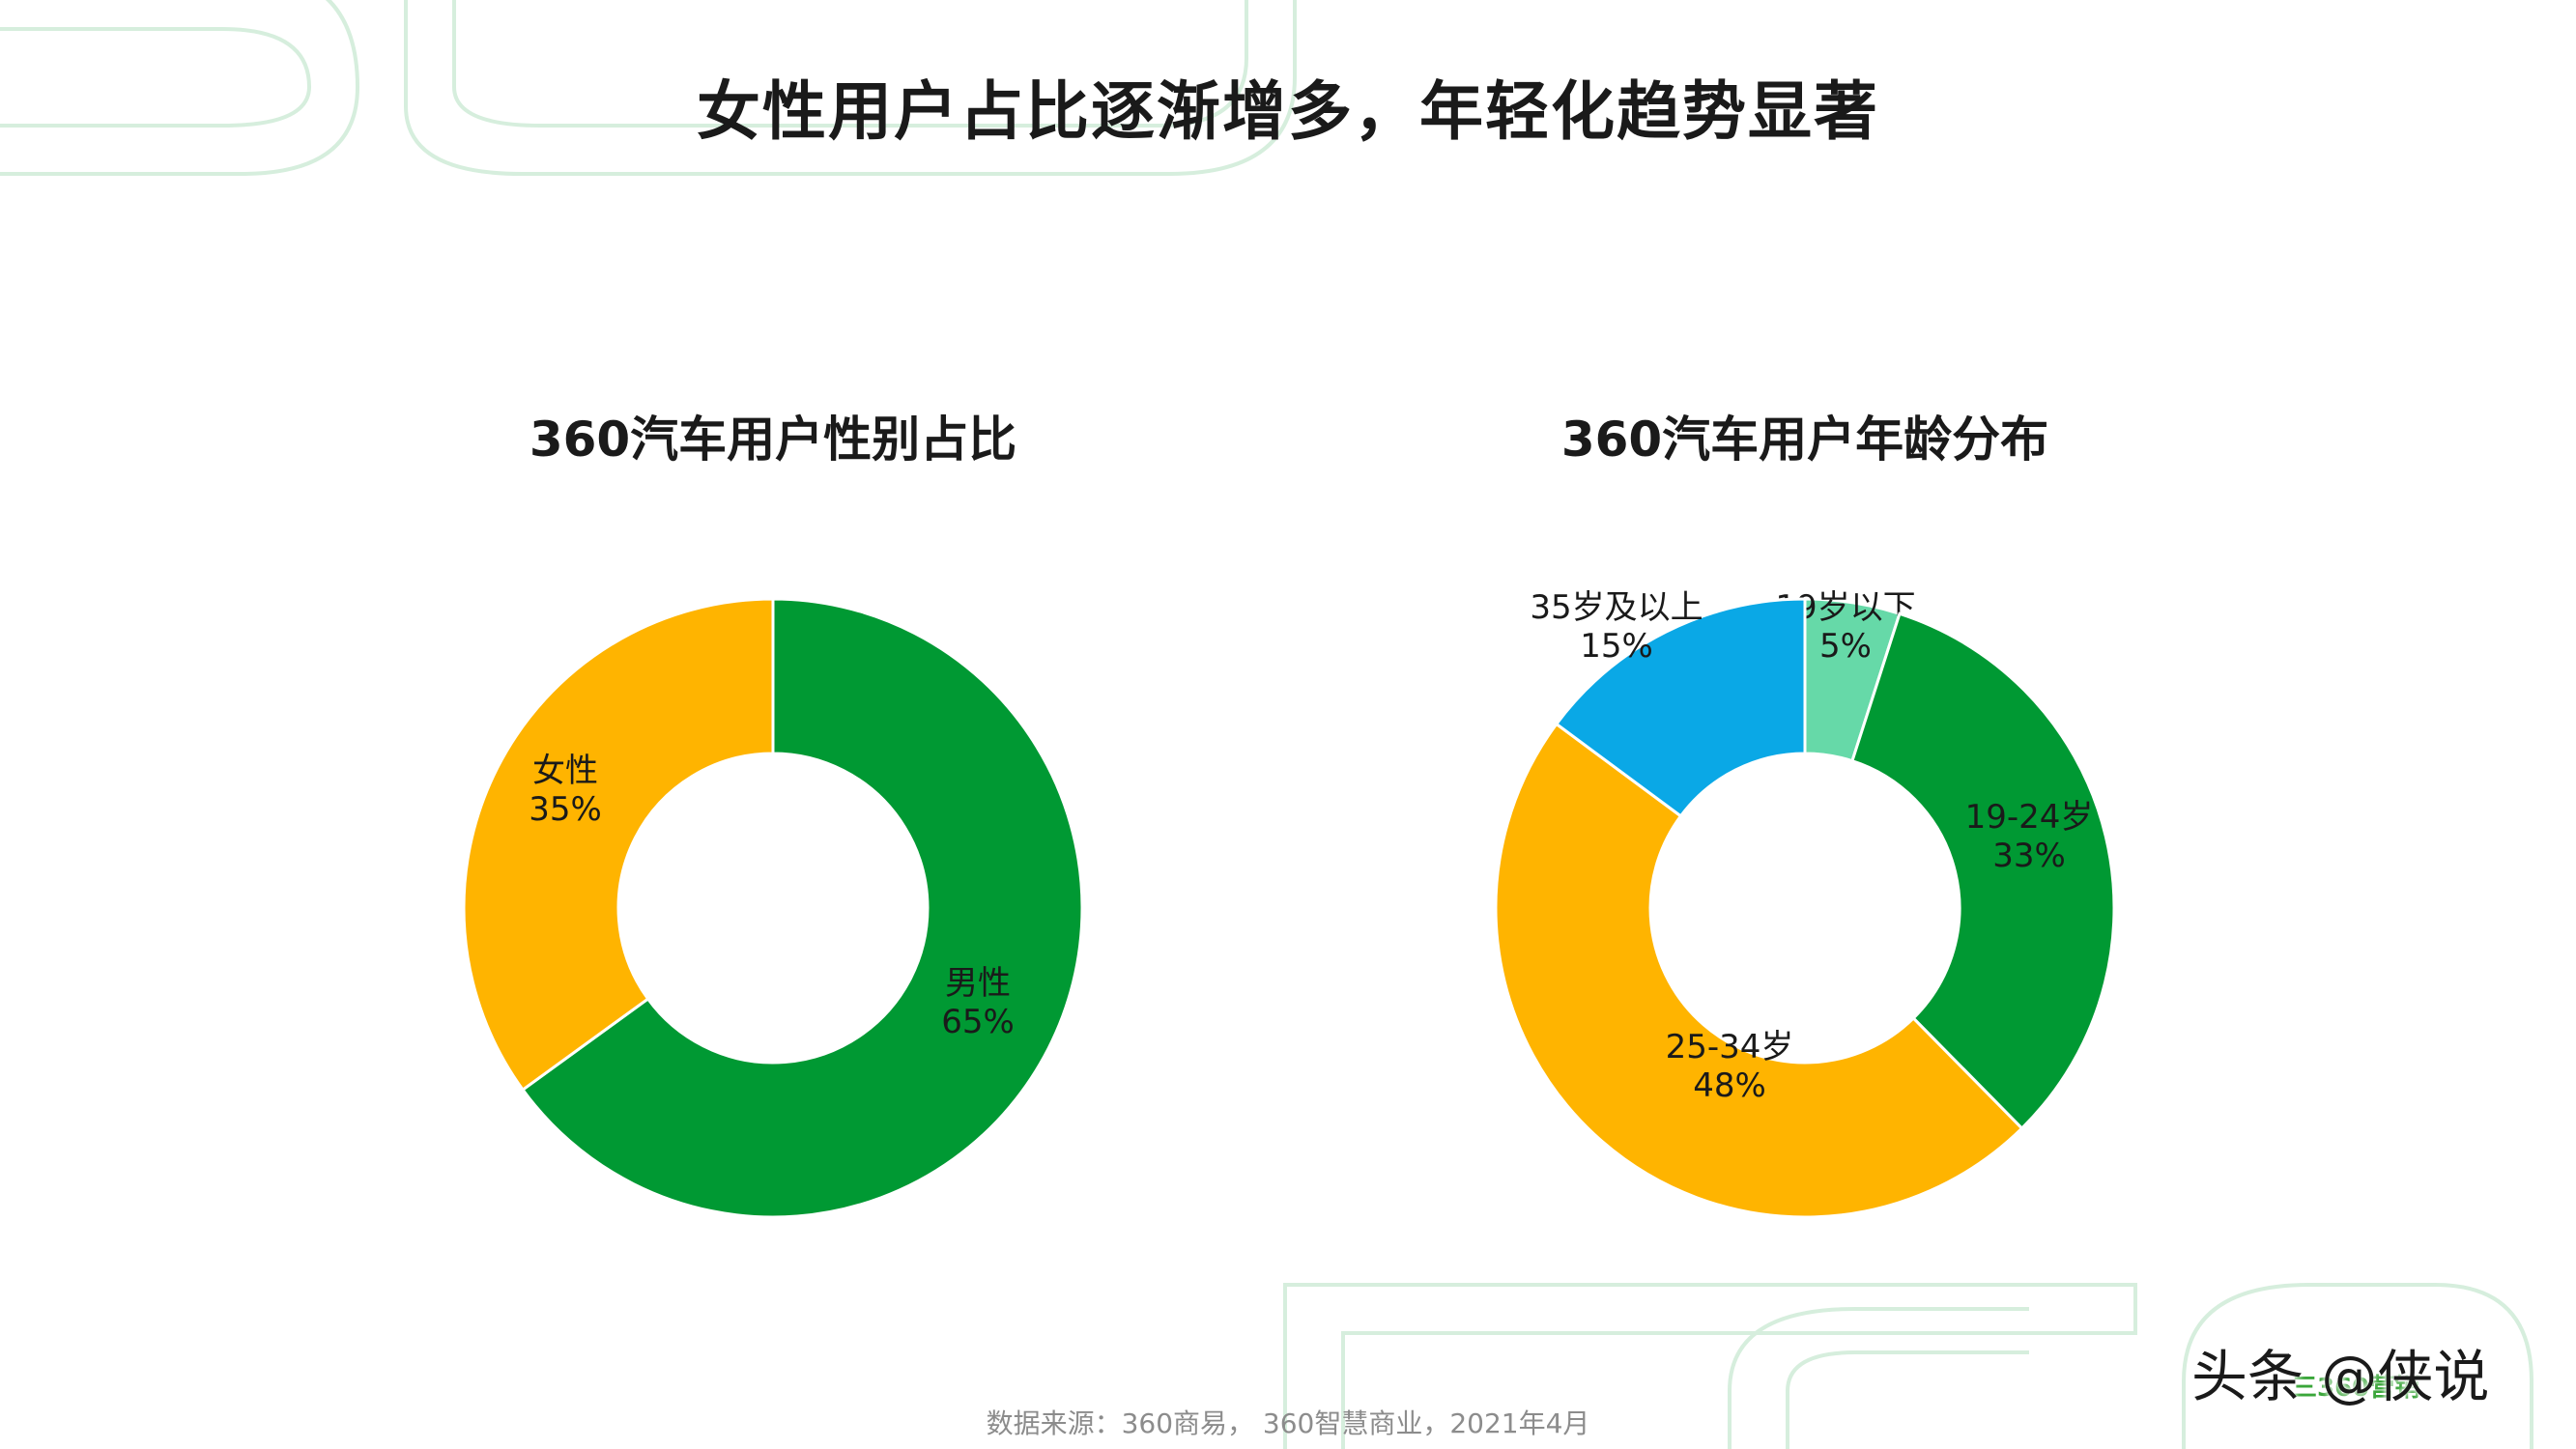 Image resolution: width=2576 pixels, height=1449 pixels. What do you see at coordinates (978, 983) in the screenshot?
I see `slice-name-label: 男性` at bounding box center [978, 983].